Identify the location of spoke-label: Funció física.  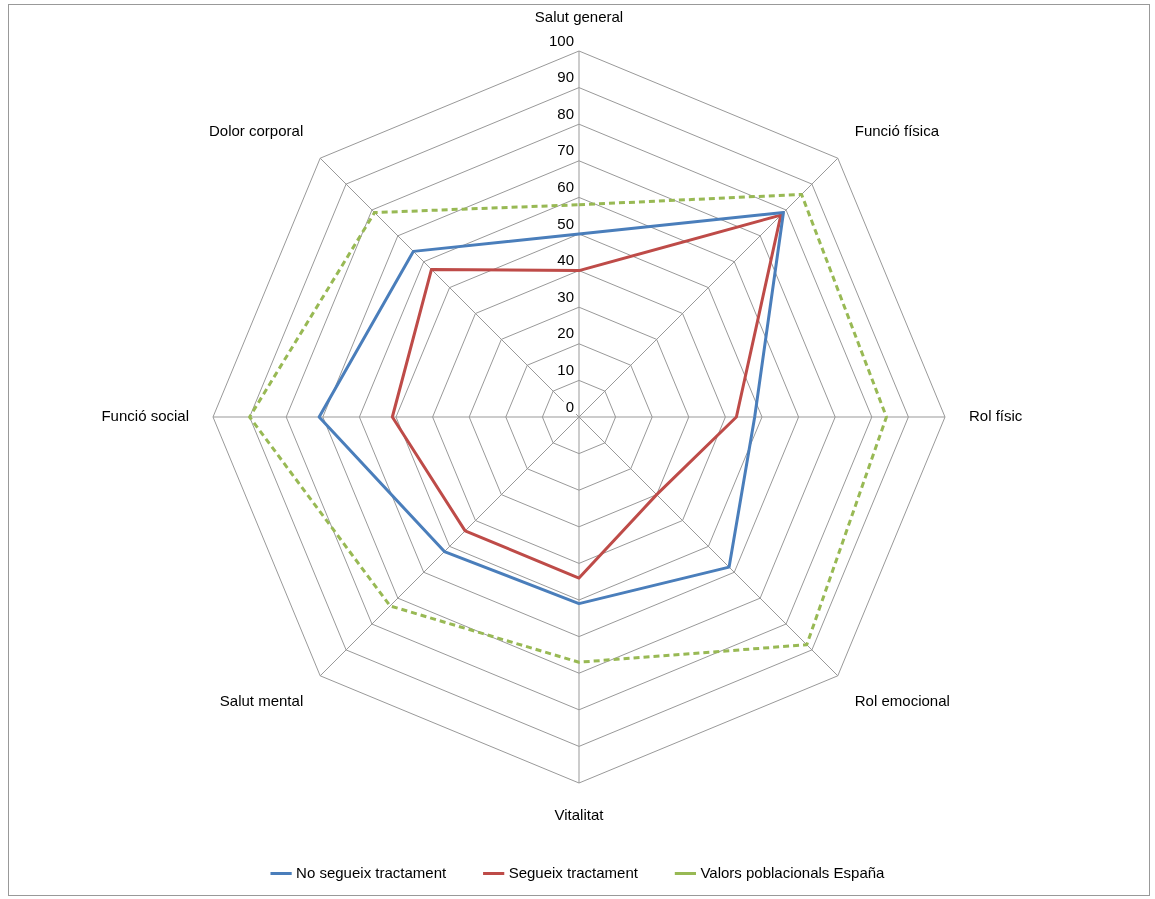
(897, 131).